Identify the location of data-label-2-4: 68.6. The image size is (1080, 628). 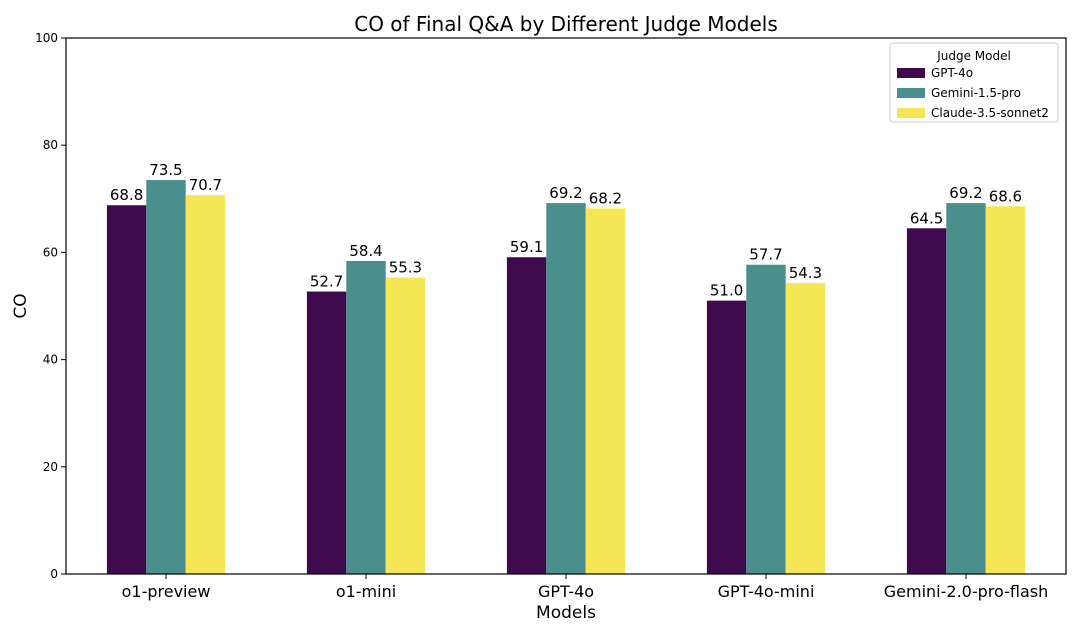
(1005, 196).